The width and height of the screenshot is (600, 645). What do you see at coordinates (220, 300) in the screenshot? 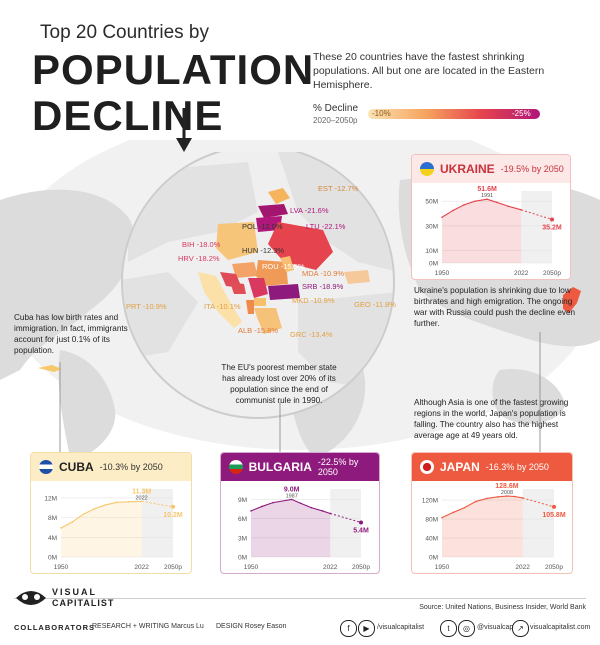
I see `map-ita` at bounding box center [220, 300].